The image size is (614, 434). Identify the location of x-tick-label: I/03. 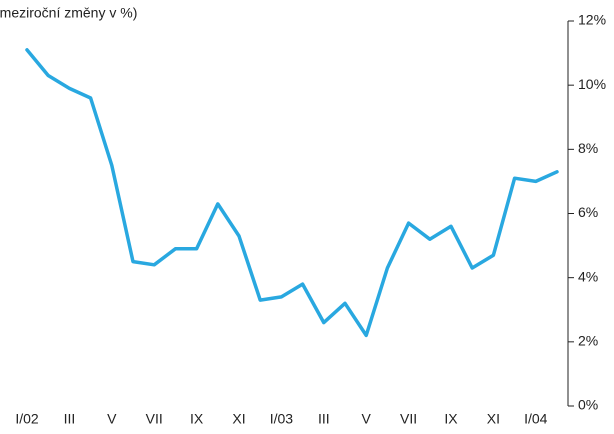
(282, 419).